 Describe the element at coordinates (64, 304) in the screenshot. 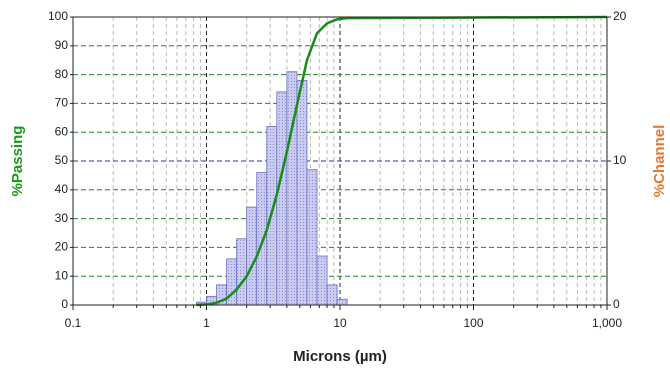

I see `y-tick-label: 0` at that location.